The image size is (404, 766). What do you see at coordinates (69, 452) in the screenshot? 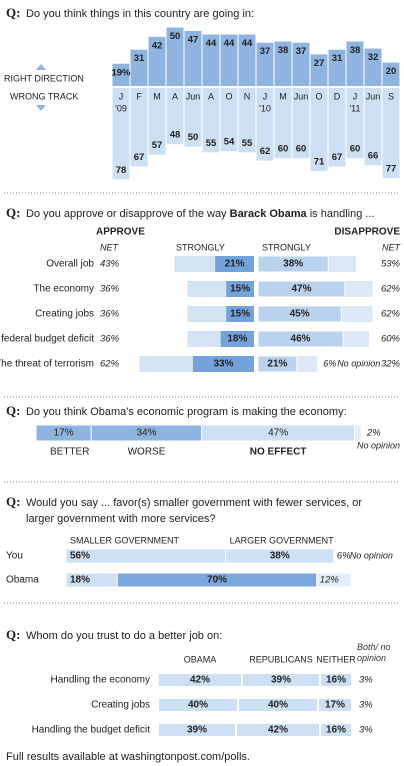
I see `legend-label: BETTER` at bounding box center [69, 452].